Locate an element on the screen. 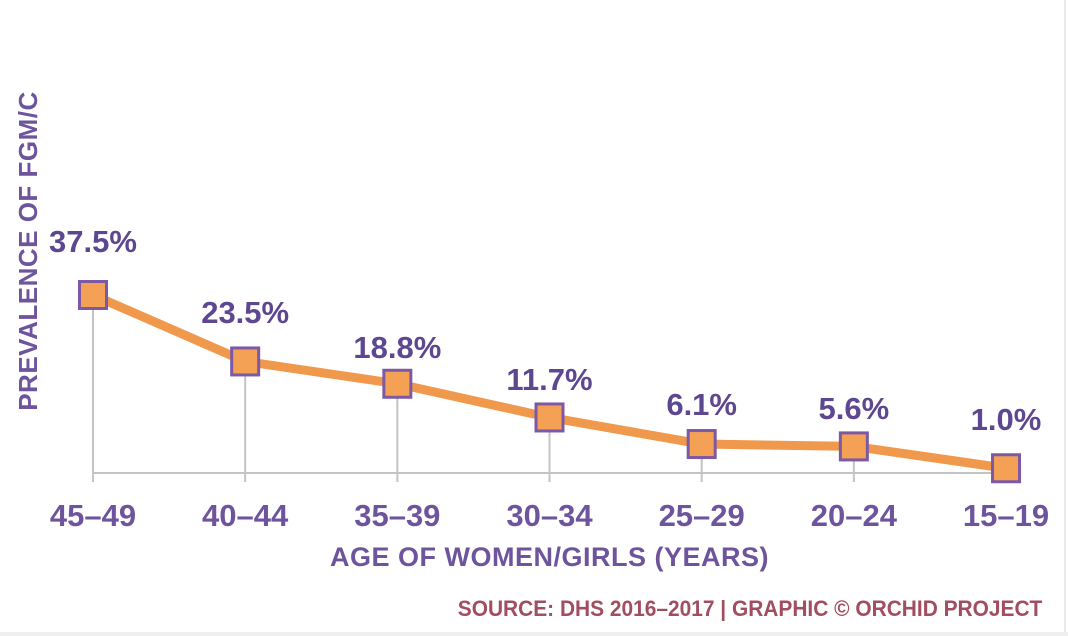 The width and height of the screenshot is (1068, 636). card-bottom-edge is located at coordinates (534, 634).